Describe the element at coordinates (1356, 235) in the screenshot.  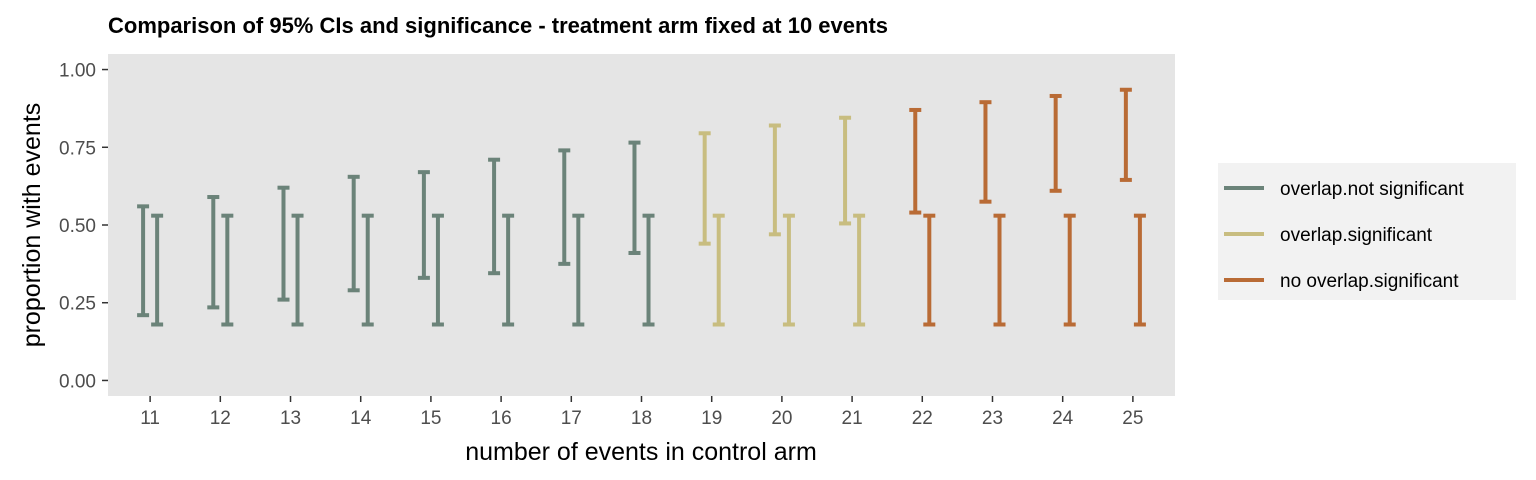
I see `legend-label: overlap.significant` at that location.